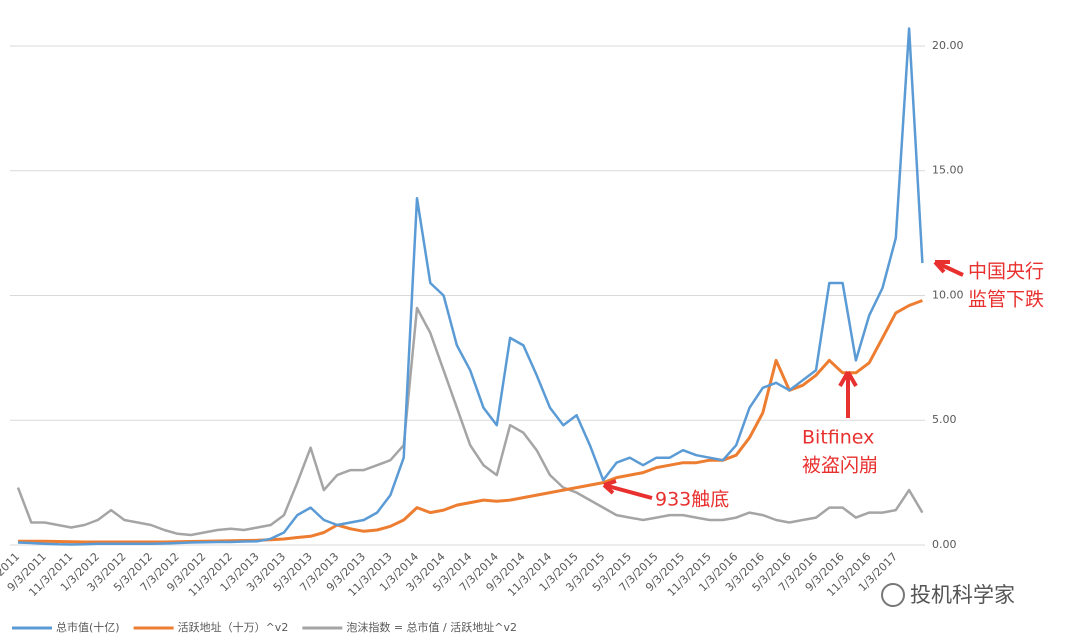  I want to click on legend-label: 活跃地址（十万）^v2, so click(233, 627).